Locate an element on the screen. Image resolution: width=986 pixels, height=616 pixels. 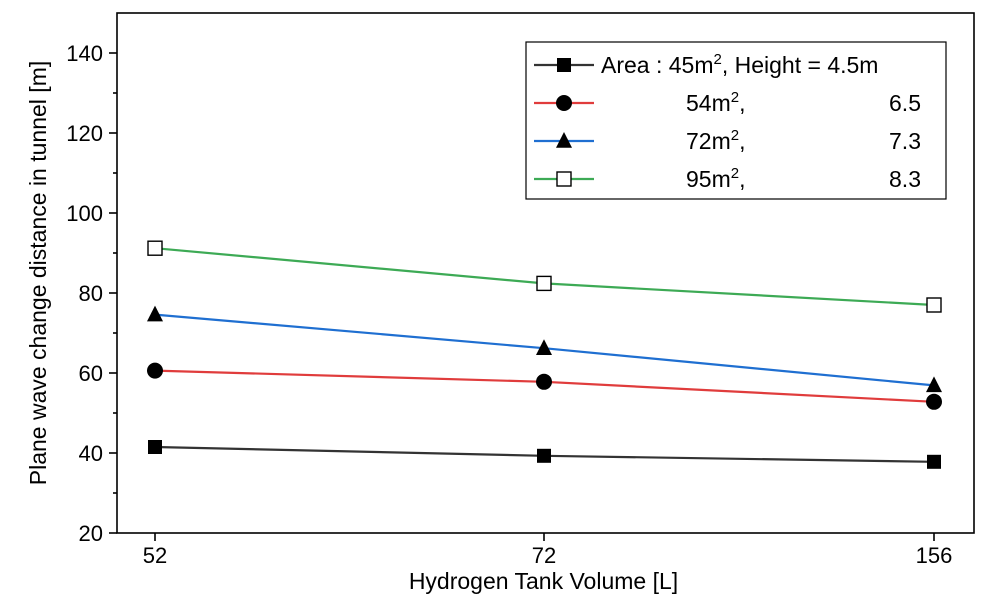
x-tick-label: 52 is located at coordinates (155, 555).